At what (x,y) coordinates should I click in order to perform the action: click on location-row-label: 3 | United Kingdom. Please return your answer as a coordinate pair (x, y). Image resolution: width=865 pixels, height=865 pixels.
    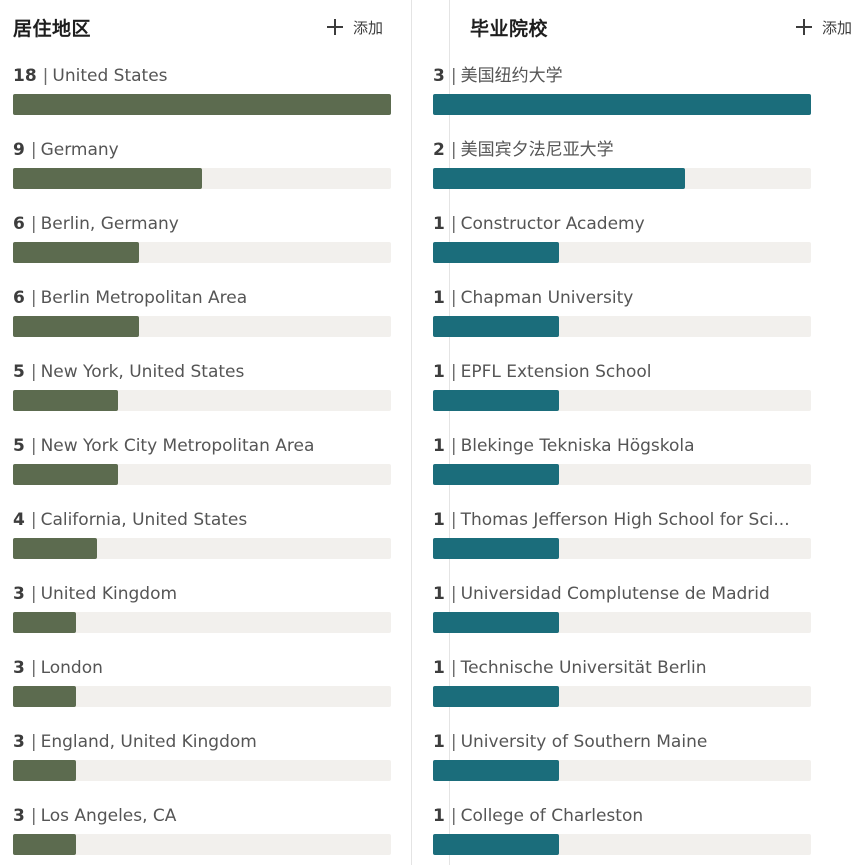
    Looking at the image, I should click on (202, 594).